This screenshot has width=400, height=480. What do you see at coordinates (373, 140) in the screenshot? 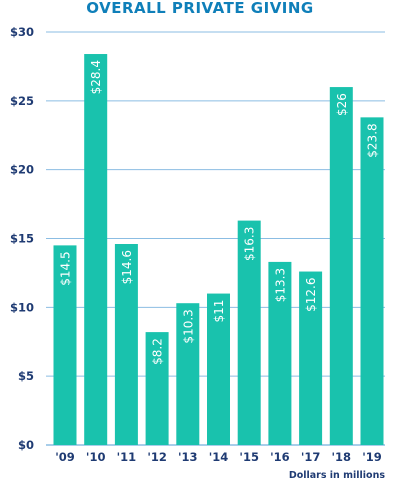
I see `bar-value-label: $23.8` at bounding box center [373, 140].